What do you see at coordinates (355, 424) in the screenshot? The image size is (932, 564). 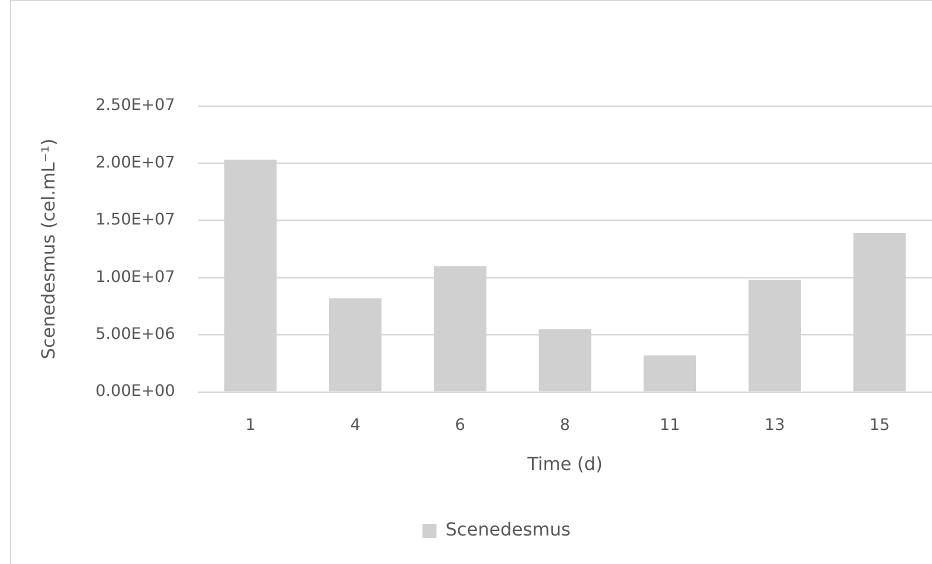 I see `x-tick-label: 4` at bounding box center [355, 424].